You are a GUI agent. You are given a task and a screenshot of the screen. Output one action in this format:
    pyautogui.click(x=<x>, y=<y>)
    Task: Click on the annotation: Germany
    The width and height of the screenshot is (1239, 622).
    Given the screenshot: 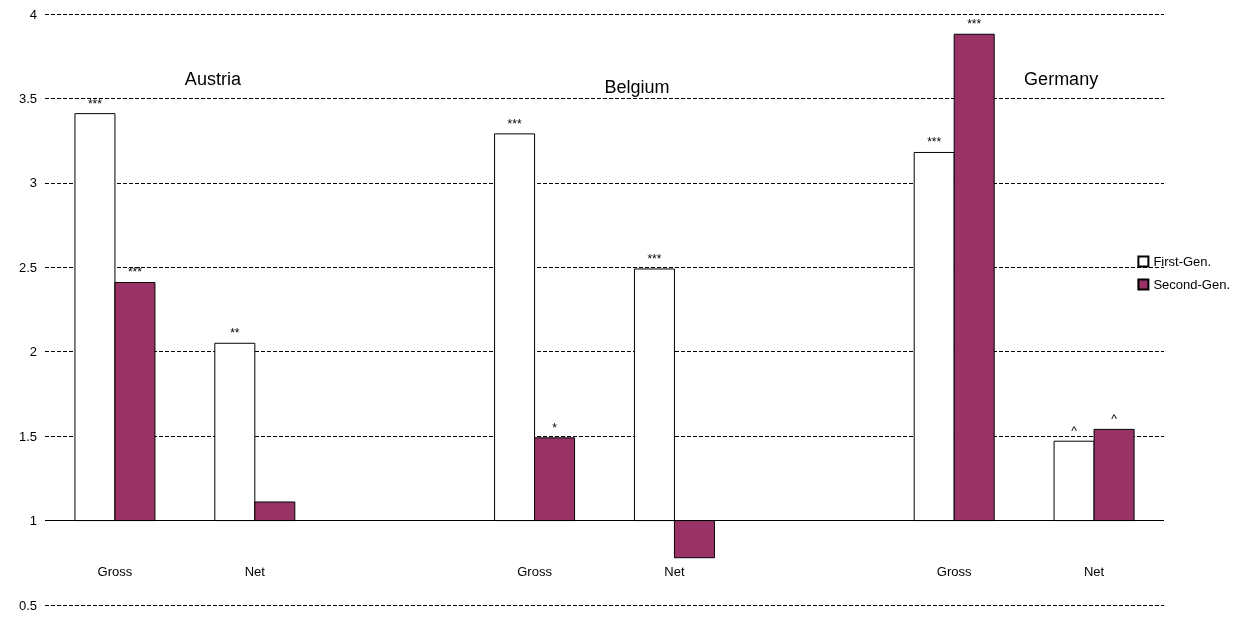 What is the action you would take?
    pyautogui.click(x=1061, y=79)
    